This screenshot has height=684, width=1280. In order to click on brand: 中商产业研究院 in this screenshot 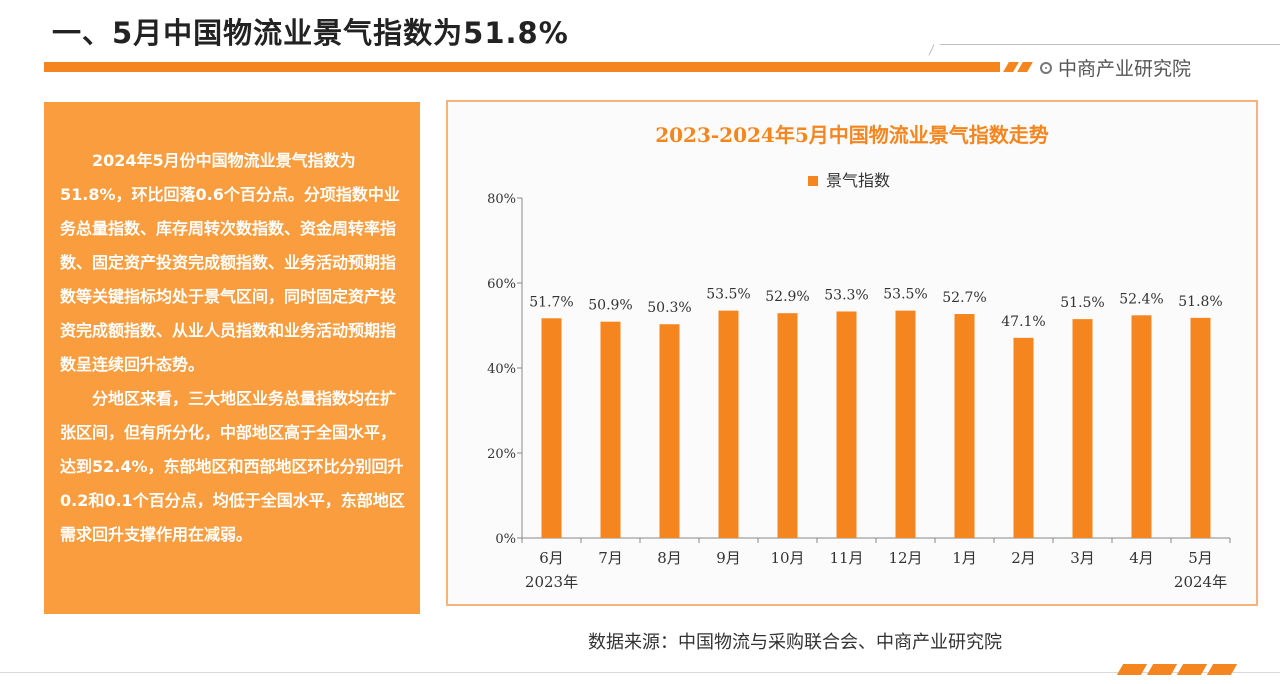, I will do `click(1115, 67)`.